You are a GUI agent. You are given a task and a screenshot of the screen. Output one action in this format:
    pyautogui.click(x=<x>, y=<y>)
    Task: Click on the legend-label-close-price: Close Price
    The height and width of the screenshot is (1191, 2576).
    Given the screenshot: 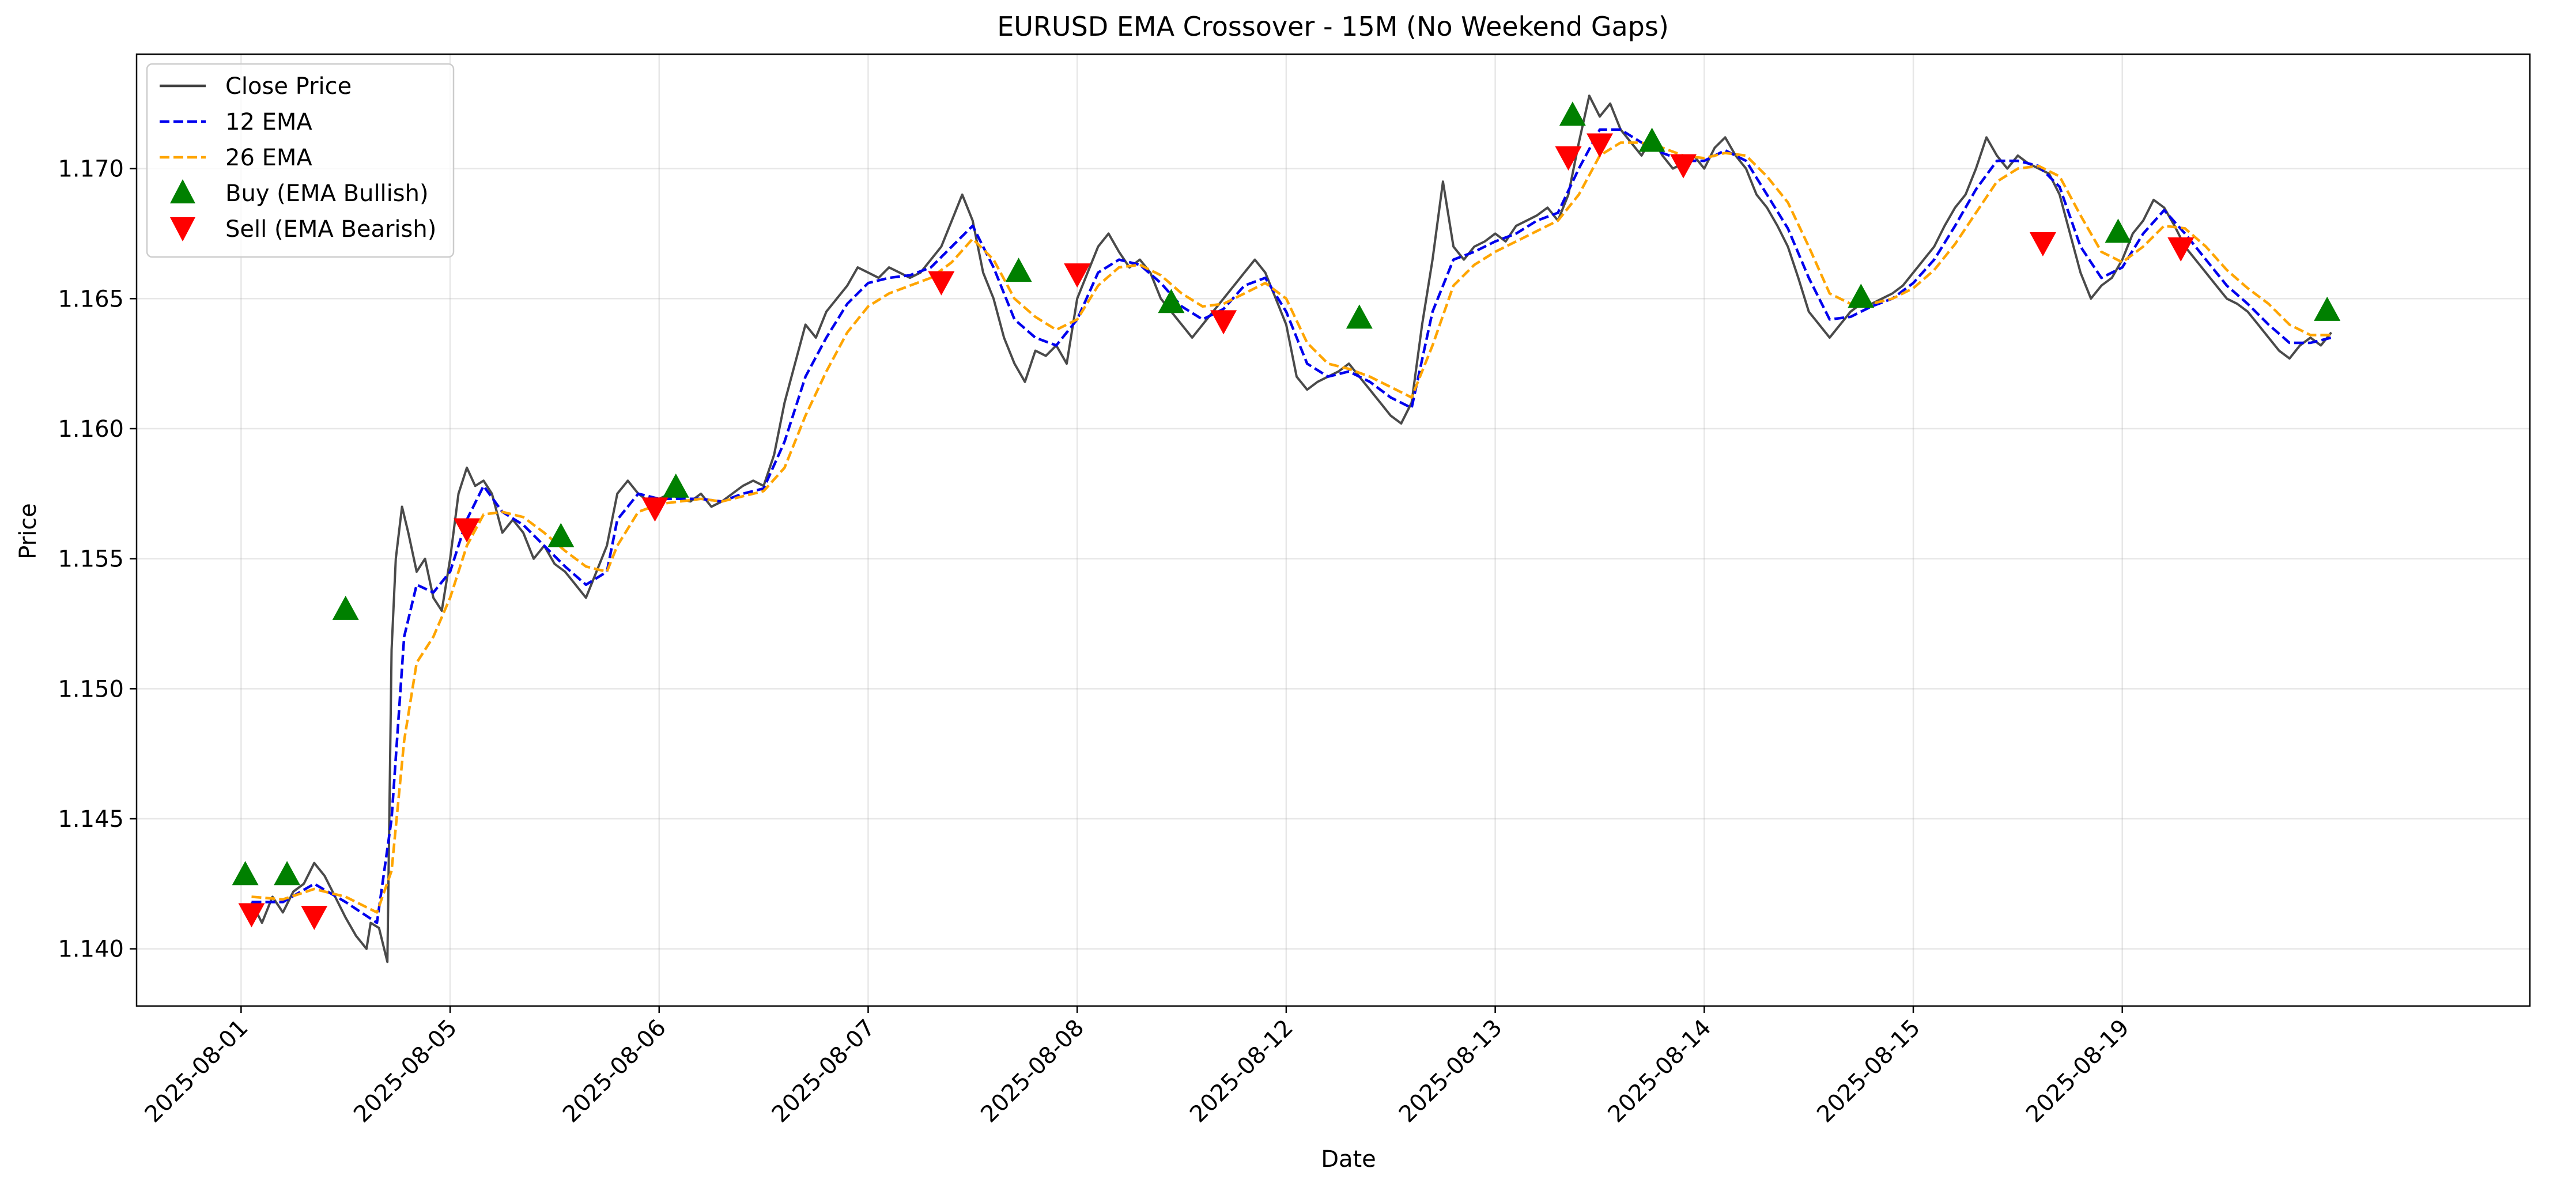 What is the action you would take?
    pyautogui.click(x=288, y=86)
    